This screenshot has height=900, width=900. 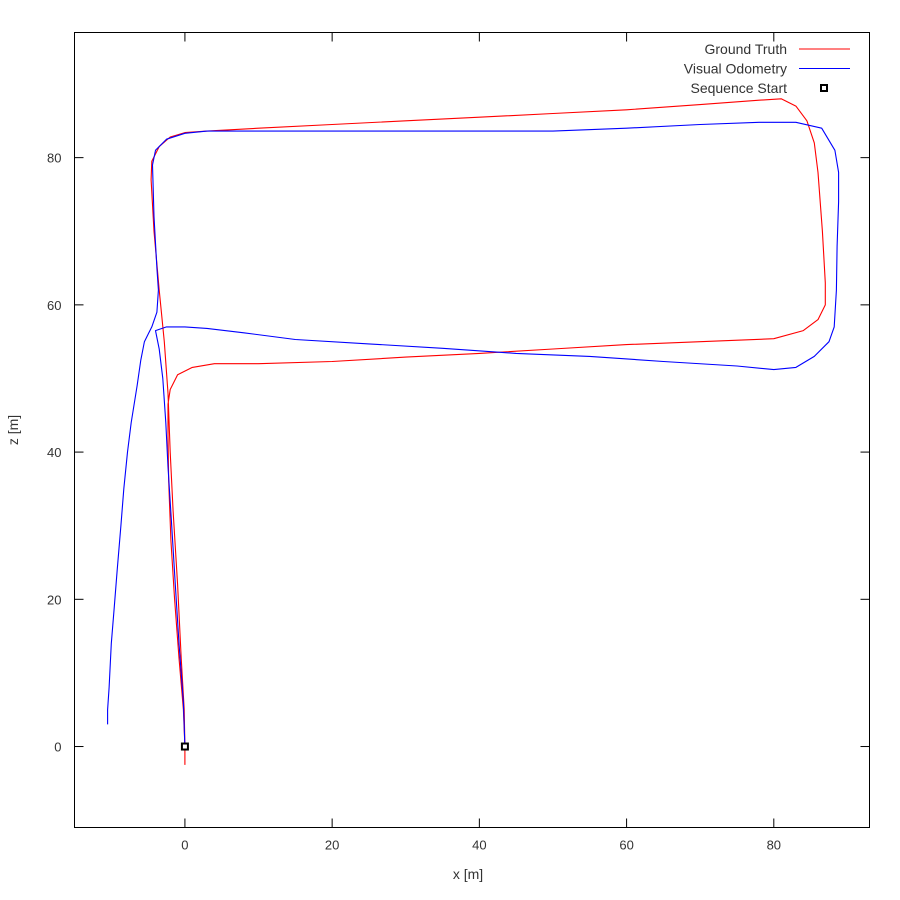 I want to click on y-tick-label: 60, so click(x=54, y=305).